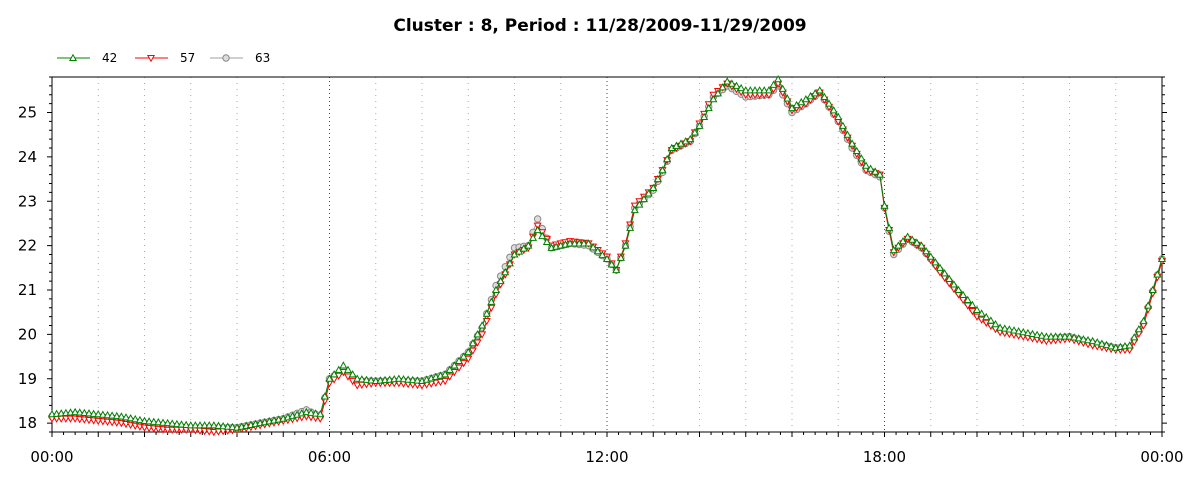  I want to click on y-tick-label: 25, so click(27, 113).